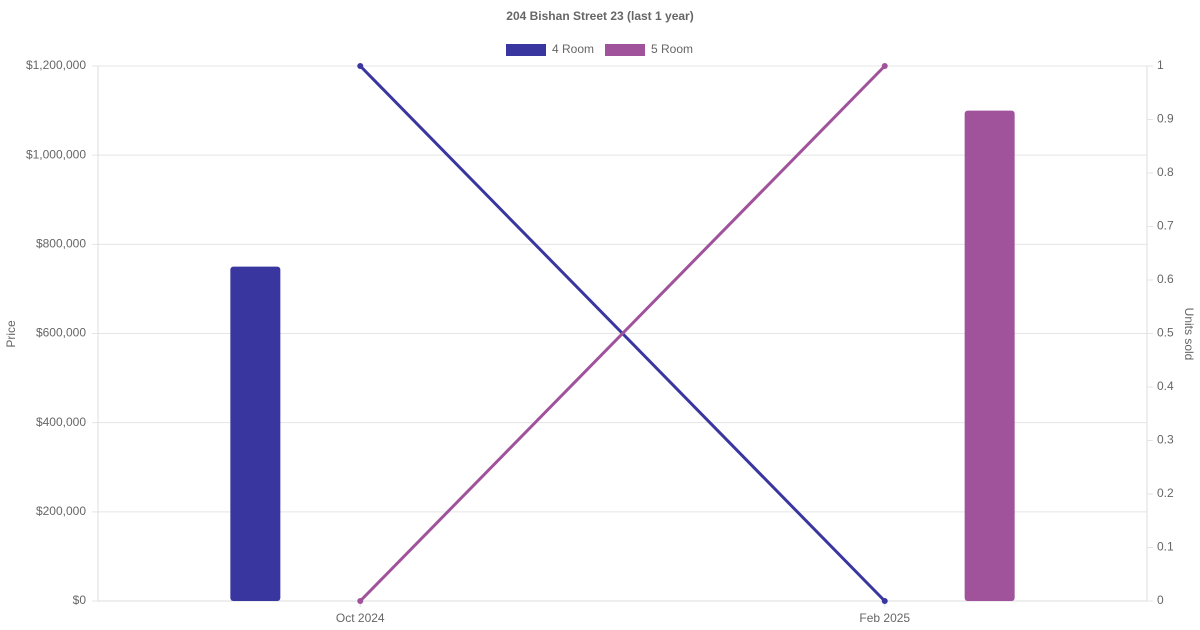 The height and width of the screenshot is (630, 1200). I want to click on y2-tick-label: 0.8, so click(1165, 172).